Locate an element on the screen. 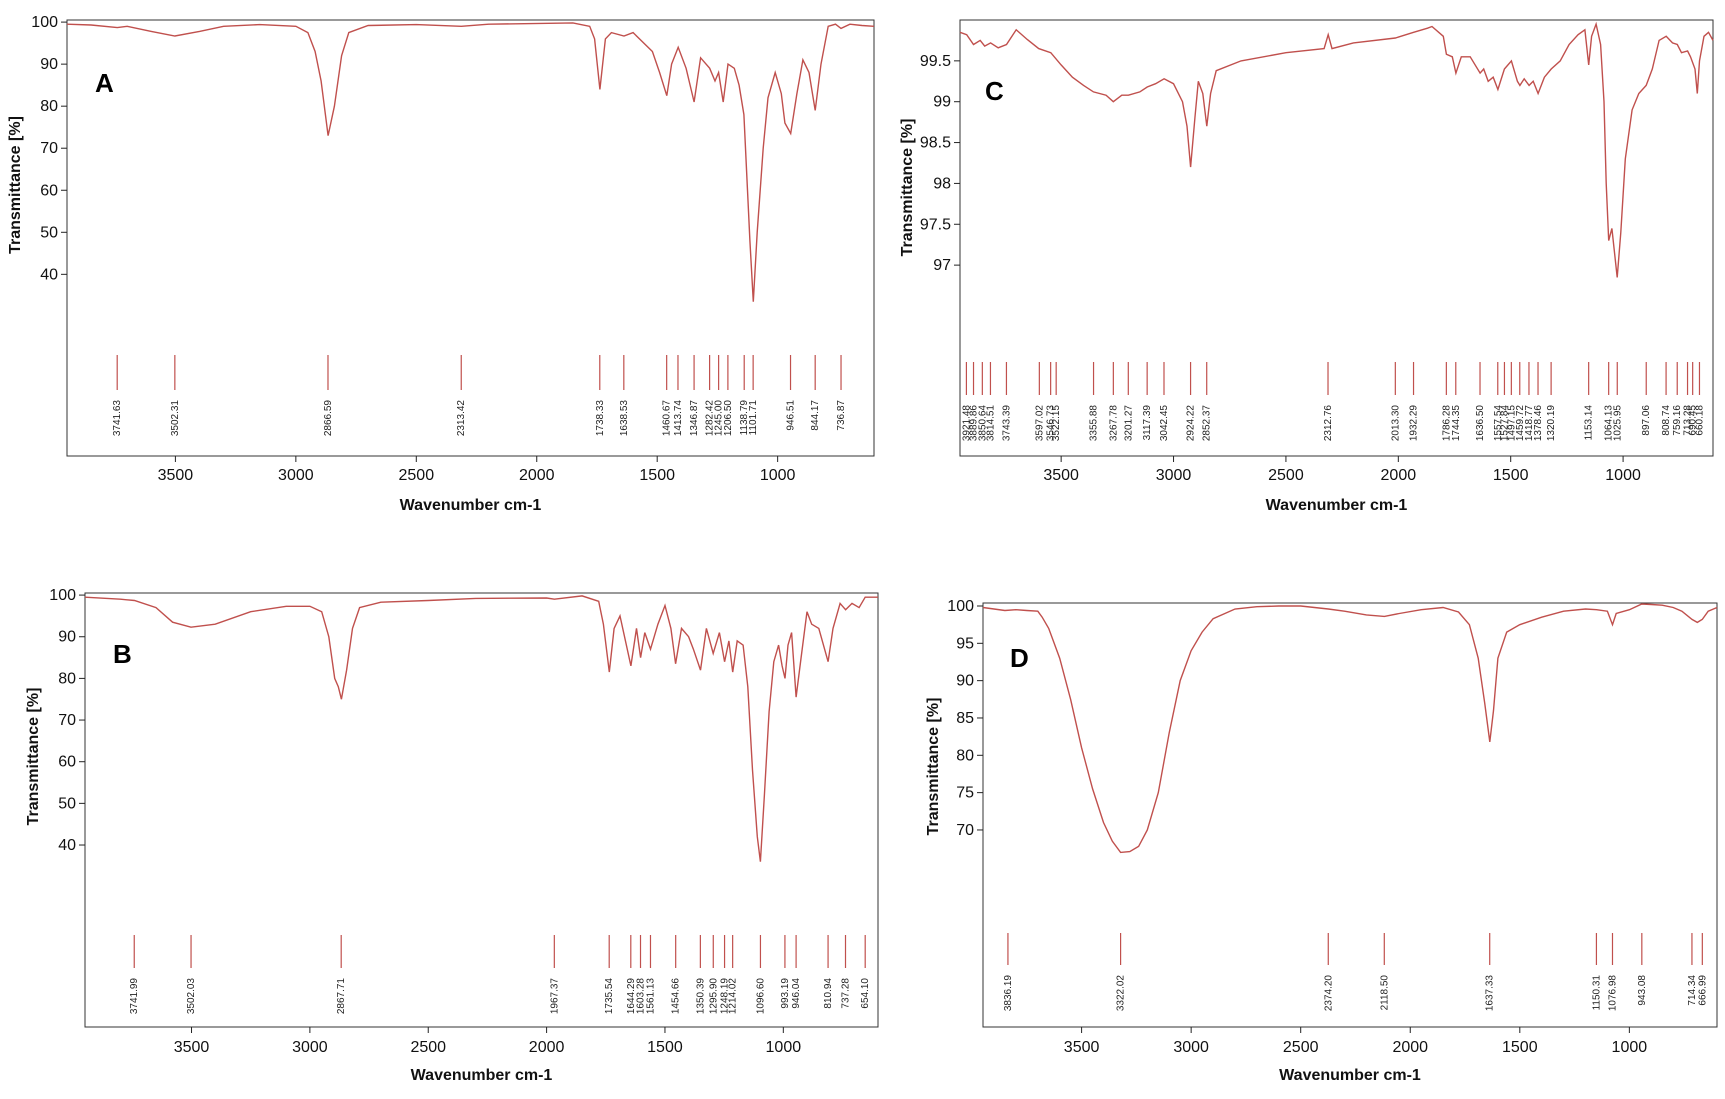 The height and width of the screenshot is (1099, 1725). peak-label: 1138.79 is located at coordinates (744, 418).